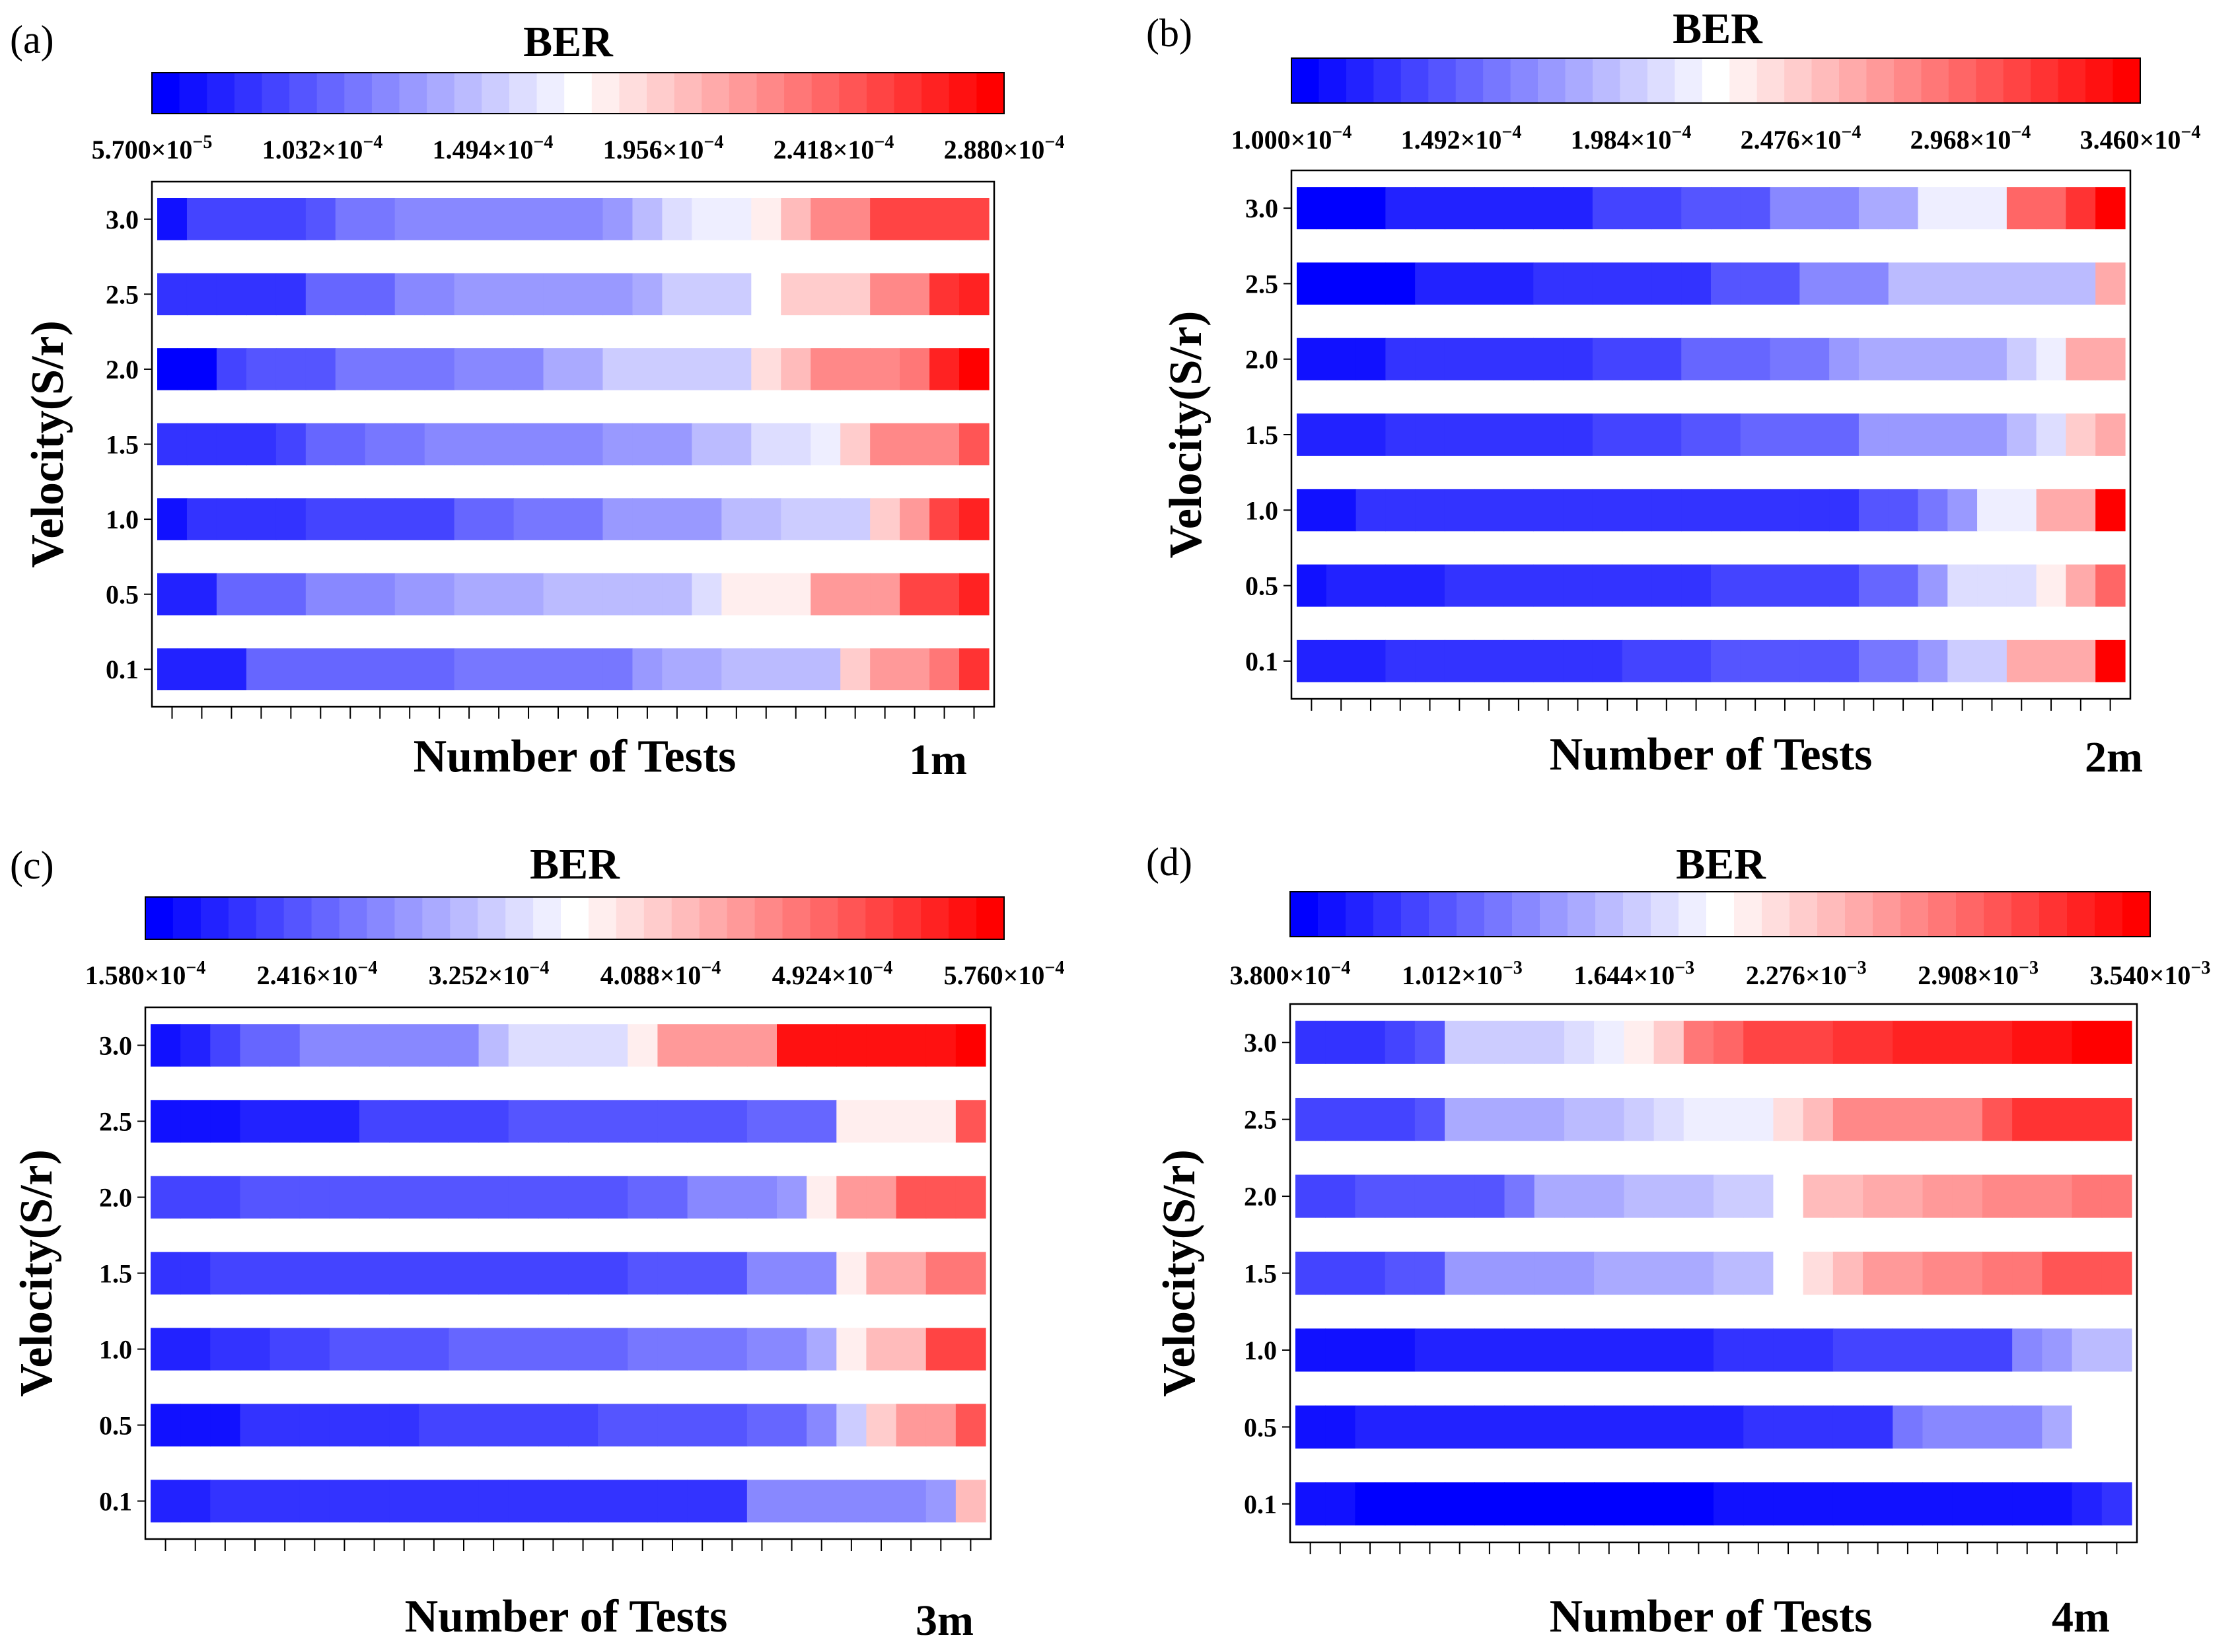  Describe the element at coordinates (1186, 435) in the screenshot. I see `y-axis-label: Velocity(S/r)` at that location.